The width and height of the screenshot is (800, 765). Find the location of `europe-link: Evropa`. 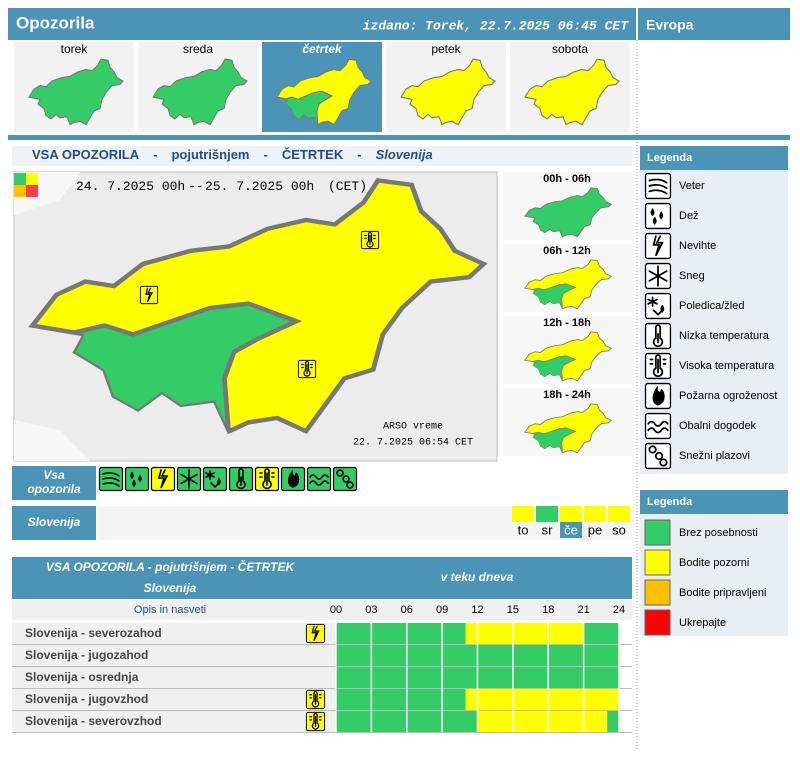

europe-link: Evropa is located at coordinates (670, 25).